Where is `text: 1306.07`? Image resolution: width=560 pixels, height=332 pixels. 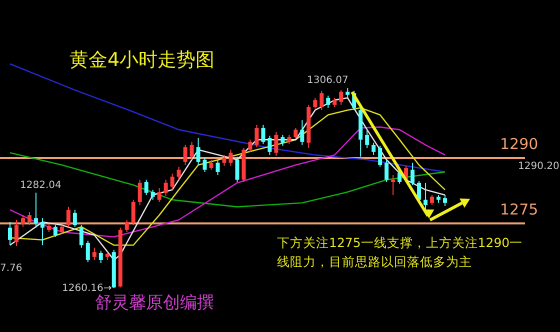 text: 1306.07 is located at coordinates (327, 80).